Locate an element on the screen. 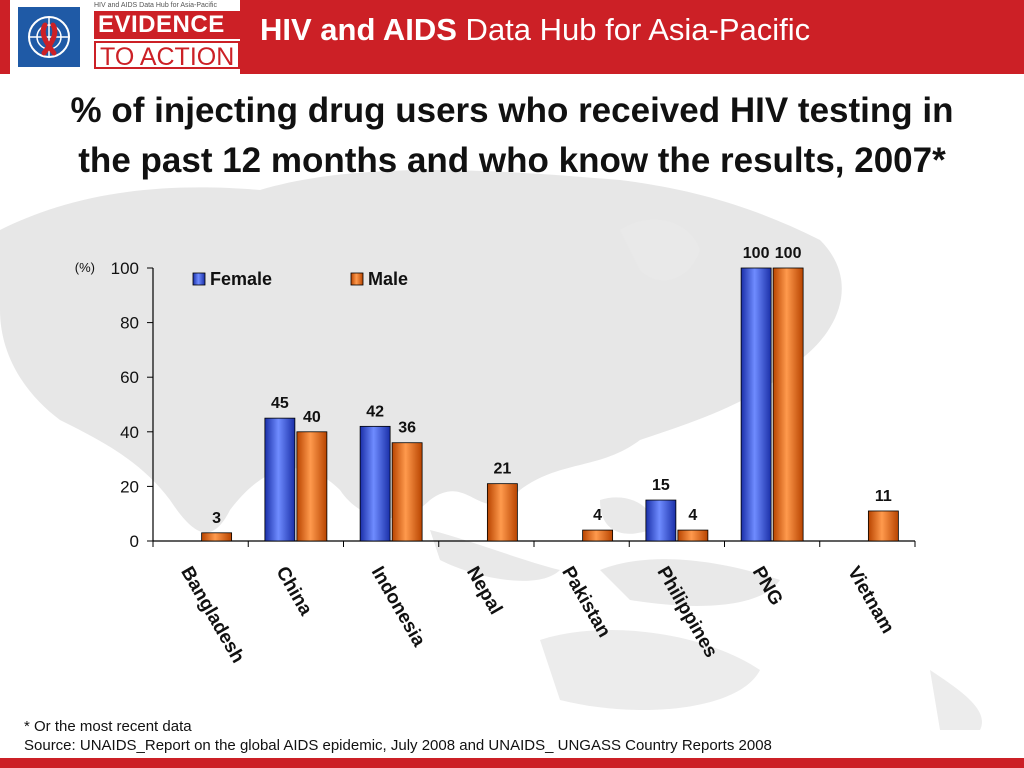 This screenshot has height=768, width=1024. y-tick-label: 20 is located at coordinates (129, 486).